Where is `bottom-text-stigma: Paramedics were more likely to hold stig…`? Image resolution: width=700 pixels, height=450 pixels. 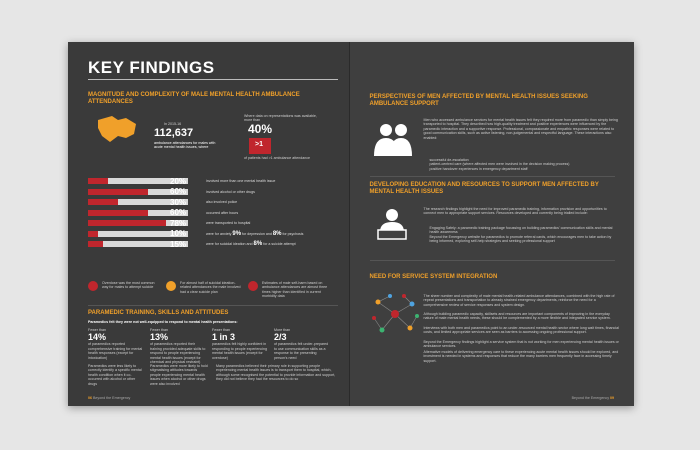
bottom-text-stigma: Paramedics were more likely to hold stig… is located at coordinates (179, 375).